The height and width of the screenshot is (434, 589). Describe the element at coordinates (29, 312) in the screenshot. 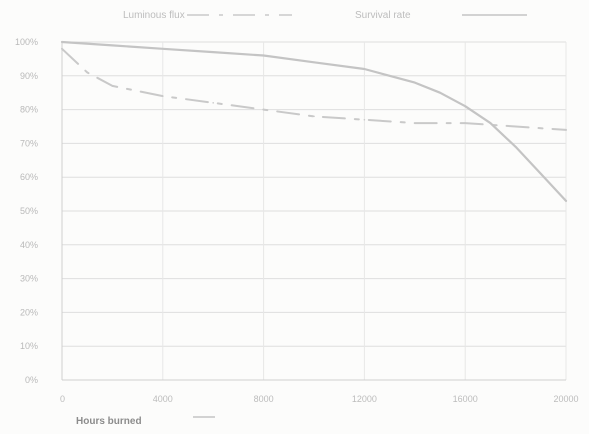

I see `y-tick-label: 20%` at that location.